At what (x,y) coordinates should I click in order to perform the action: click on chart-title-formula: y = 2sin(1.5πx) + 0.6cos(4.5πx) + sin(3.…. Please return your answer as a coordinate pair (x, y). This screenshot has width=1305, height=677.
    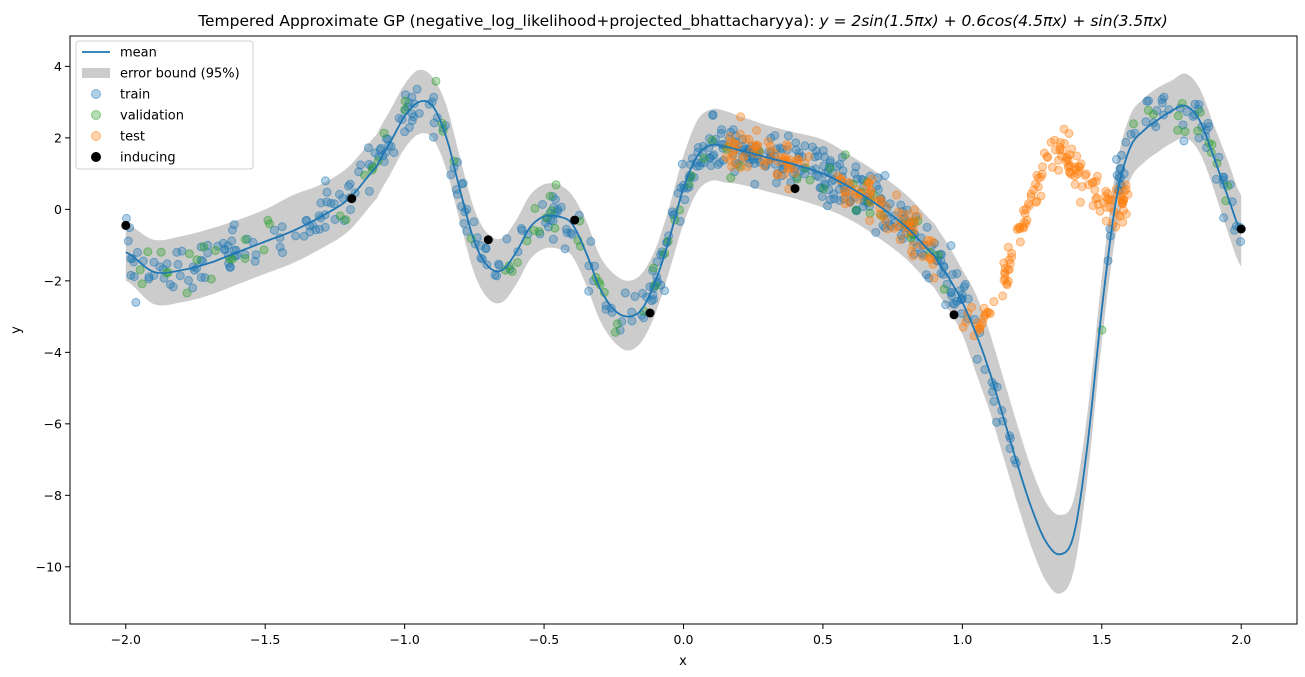
    Looking at the image, I should click on (992, 21).